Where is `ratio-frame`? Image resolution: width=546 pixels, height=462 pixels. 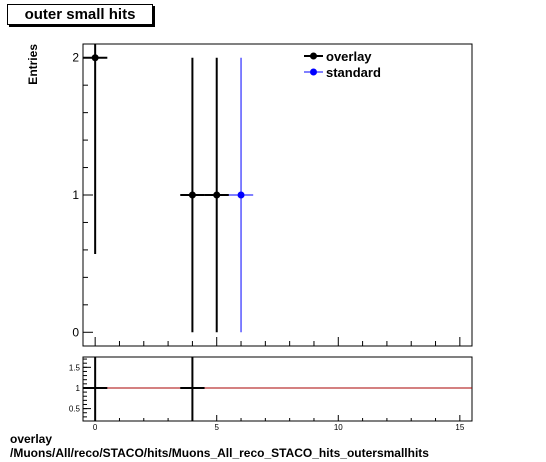
ratio-frame is located at coordinates (277, 389).